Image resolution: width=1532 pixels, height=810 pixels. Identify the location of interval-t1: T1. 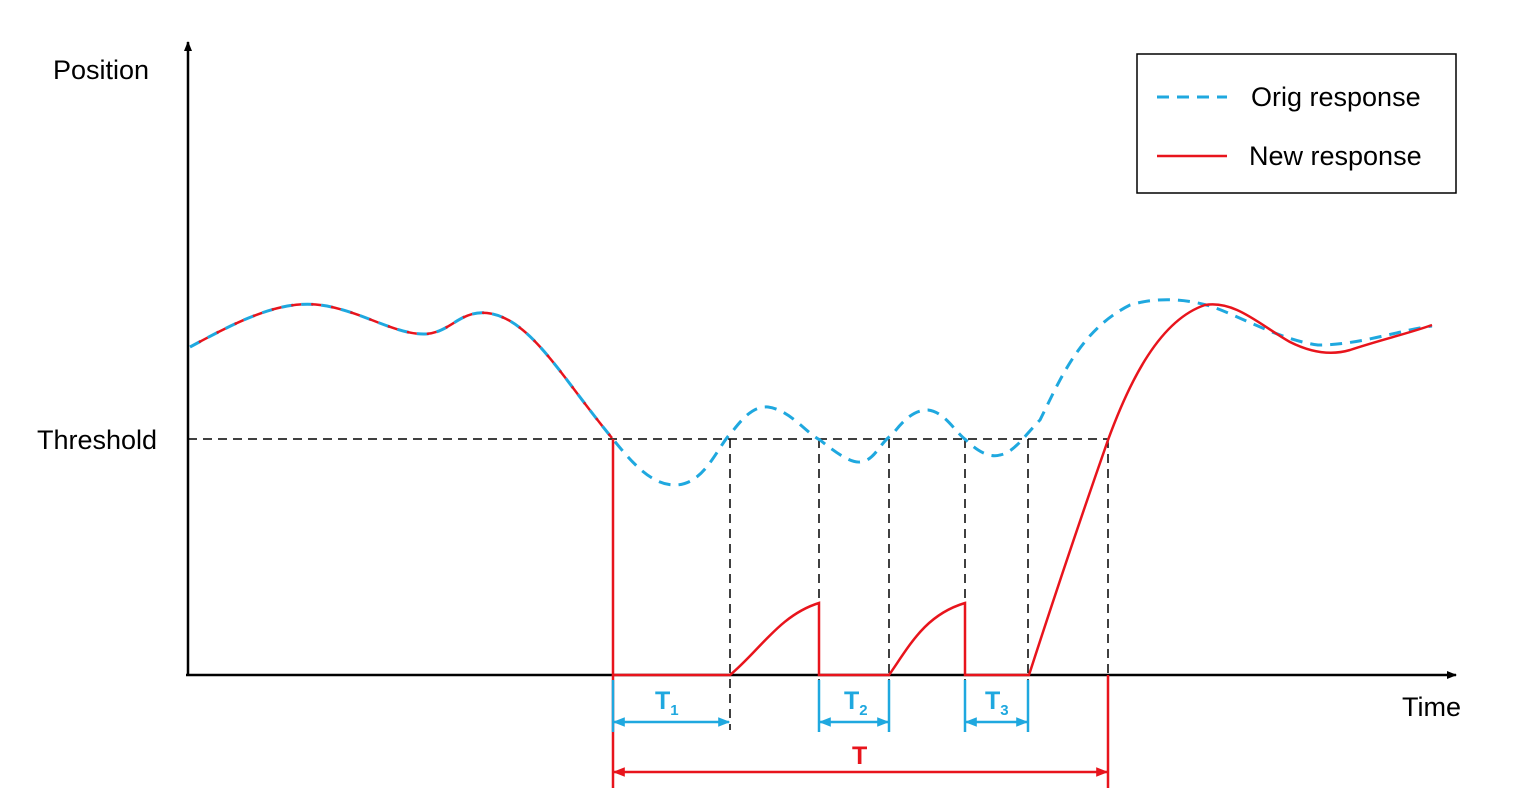
(671, 706).